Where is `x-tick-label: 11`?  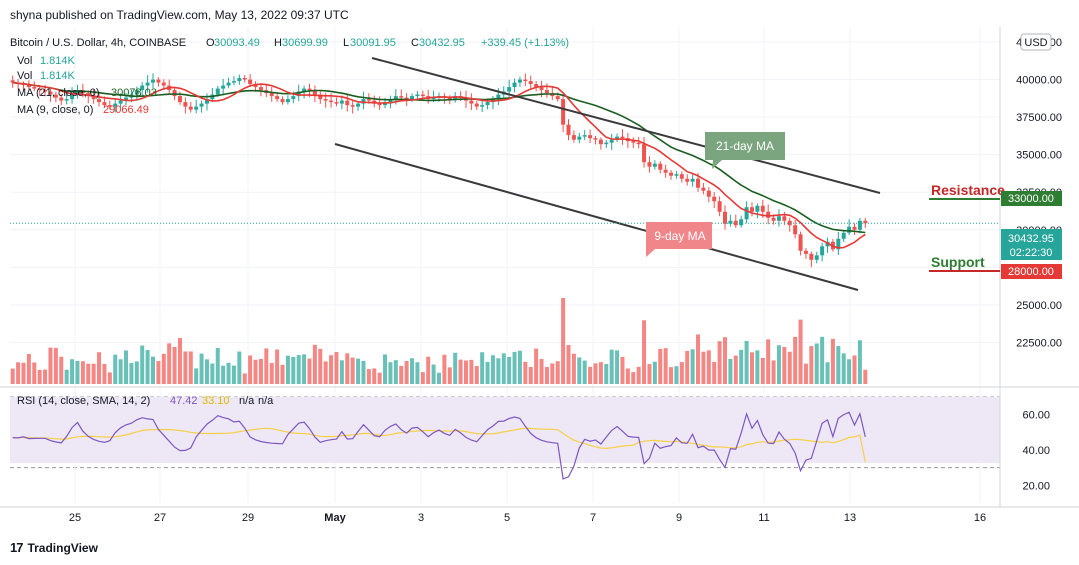
x-tick-label: 11 is located at coordinates (763, 518).